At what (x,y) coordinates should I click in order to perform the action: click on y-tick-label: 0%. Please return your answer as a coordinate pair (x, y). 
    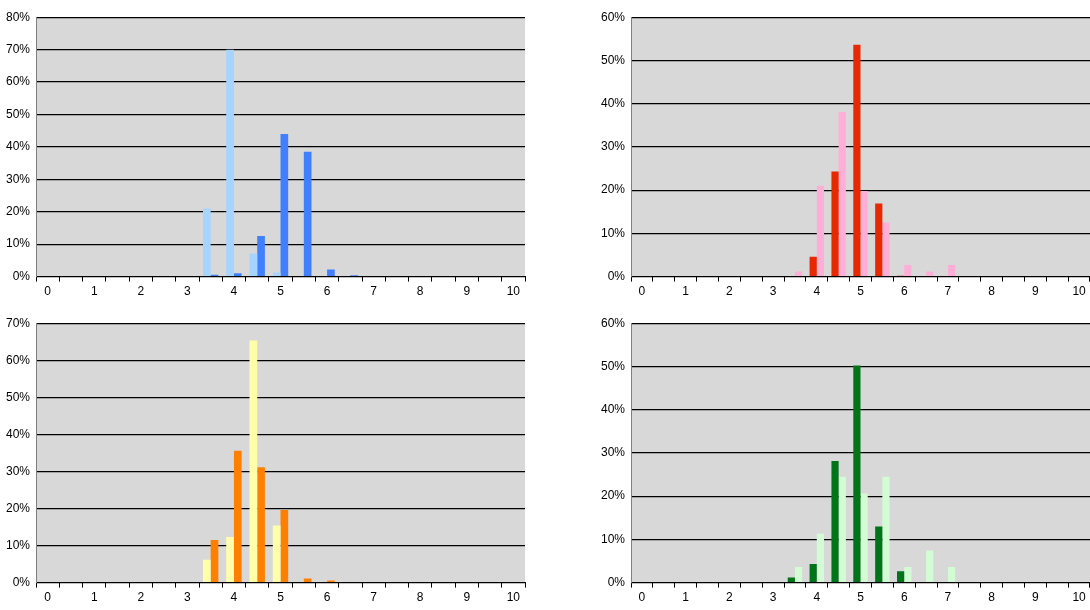
    Looking at the image, I should click on (616, 275).